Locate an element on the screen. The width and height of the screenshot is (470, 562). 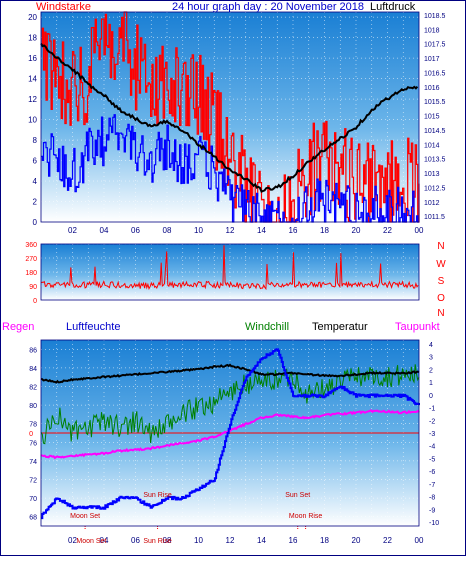
wind-x-tick-label: 04 is located at coordinates (104, 230).